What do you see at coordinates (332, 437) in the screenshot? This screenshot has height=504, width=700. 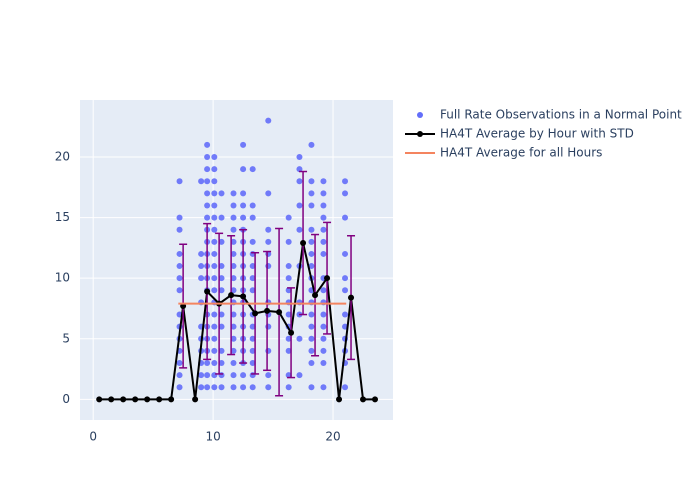 I see `x-tick-label: 20` at bounding box center [332, 437].